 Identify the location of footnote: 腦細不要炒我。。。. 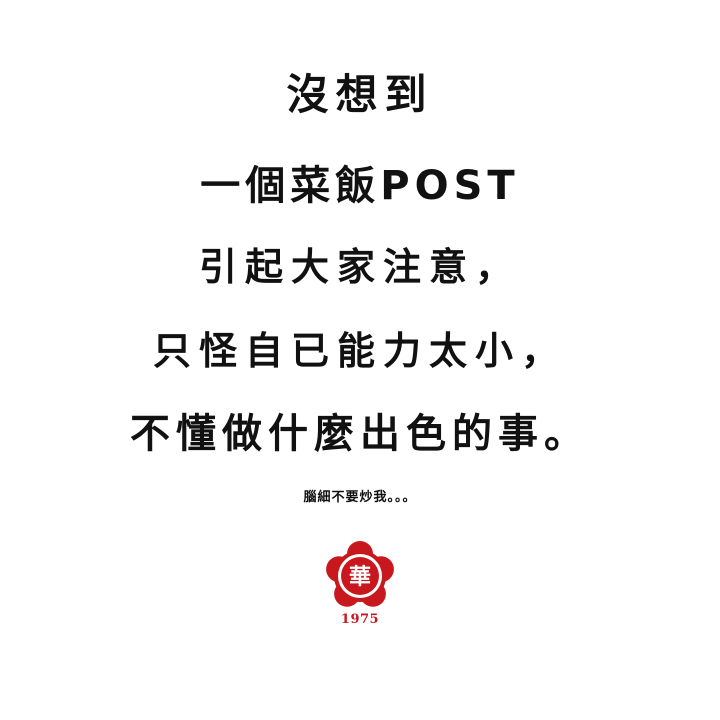
(360, 497).